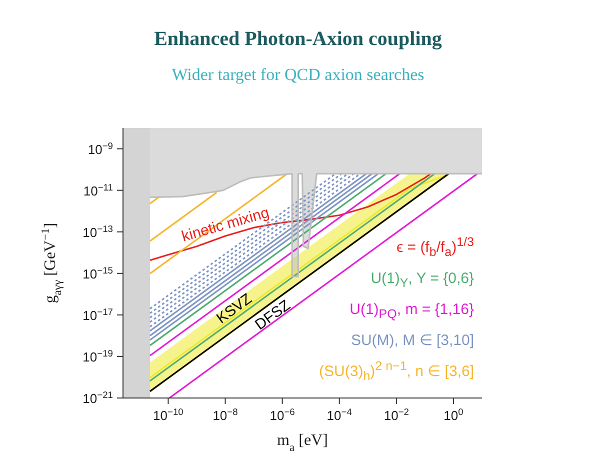  I want to click on y-tick-label: 10$^{−13}$, so click(97, 232).